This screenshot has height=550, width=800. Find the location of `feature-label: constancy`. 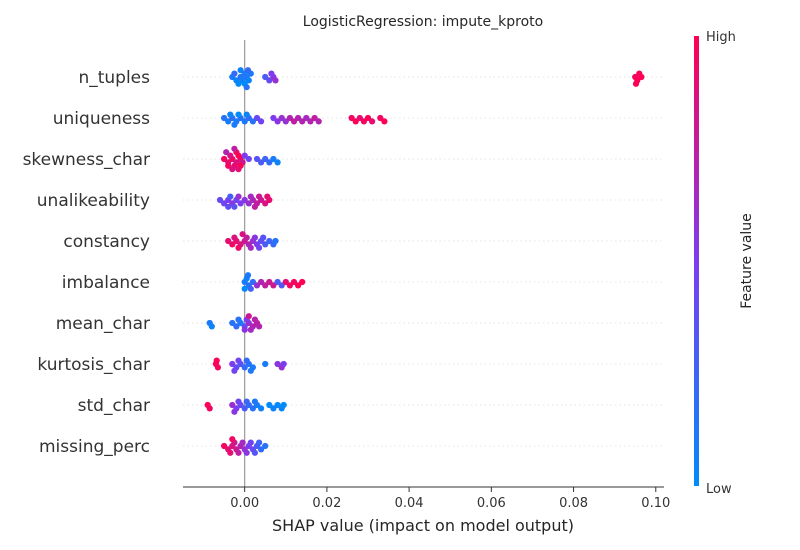

feature-label: constancy is located at coordinates (106, 242).